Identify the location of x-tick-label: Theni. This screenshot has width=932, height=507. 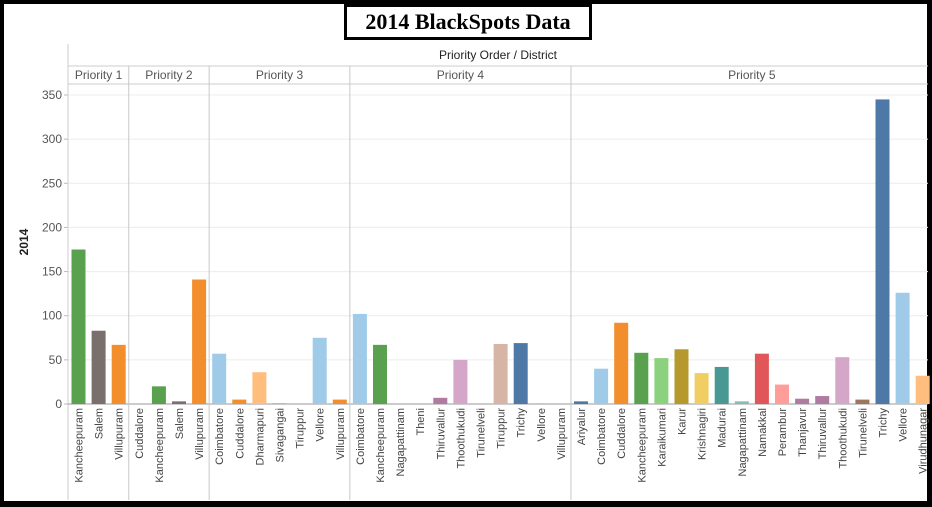
(421, 422).